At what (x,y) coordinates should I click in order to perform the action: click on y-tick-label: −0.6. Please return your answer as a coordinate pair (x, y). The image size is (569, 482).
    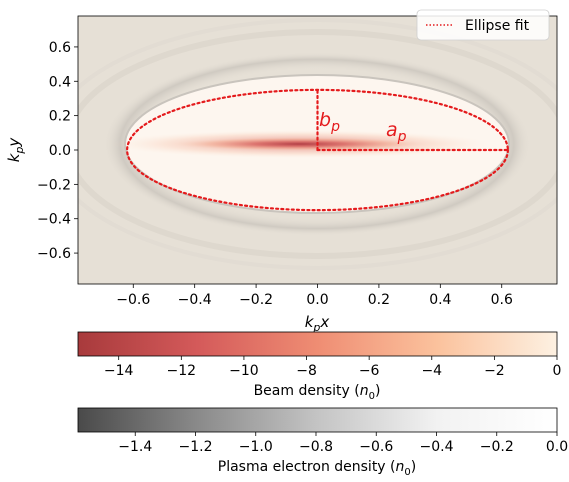
    Looking at the image, I should click on (54, 254).